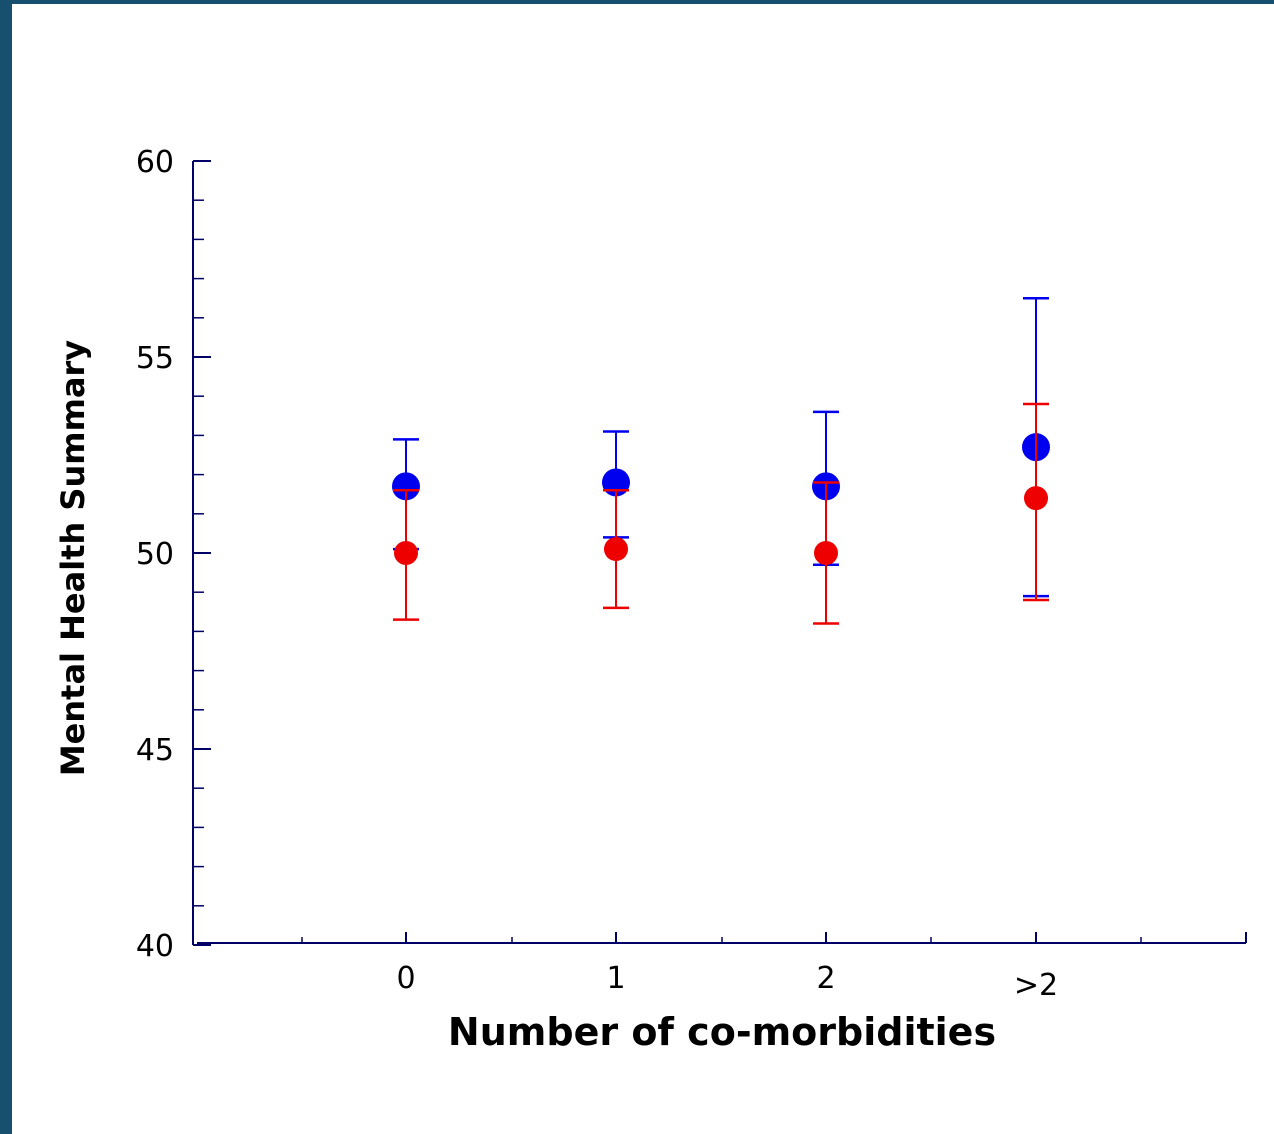  What do you see at coordinates (615, 978) in the screenshot?
I see `x-tick-label: 1` at bounding box center [615, 978].